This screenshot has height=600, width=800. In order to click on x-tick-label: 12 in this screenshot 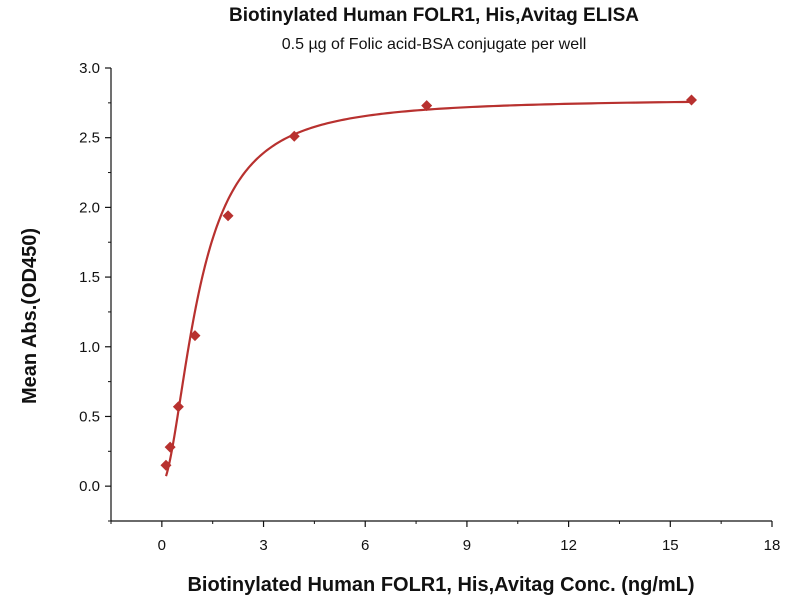, I will do `click(568, 545)`.